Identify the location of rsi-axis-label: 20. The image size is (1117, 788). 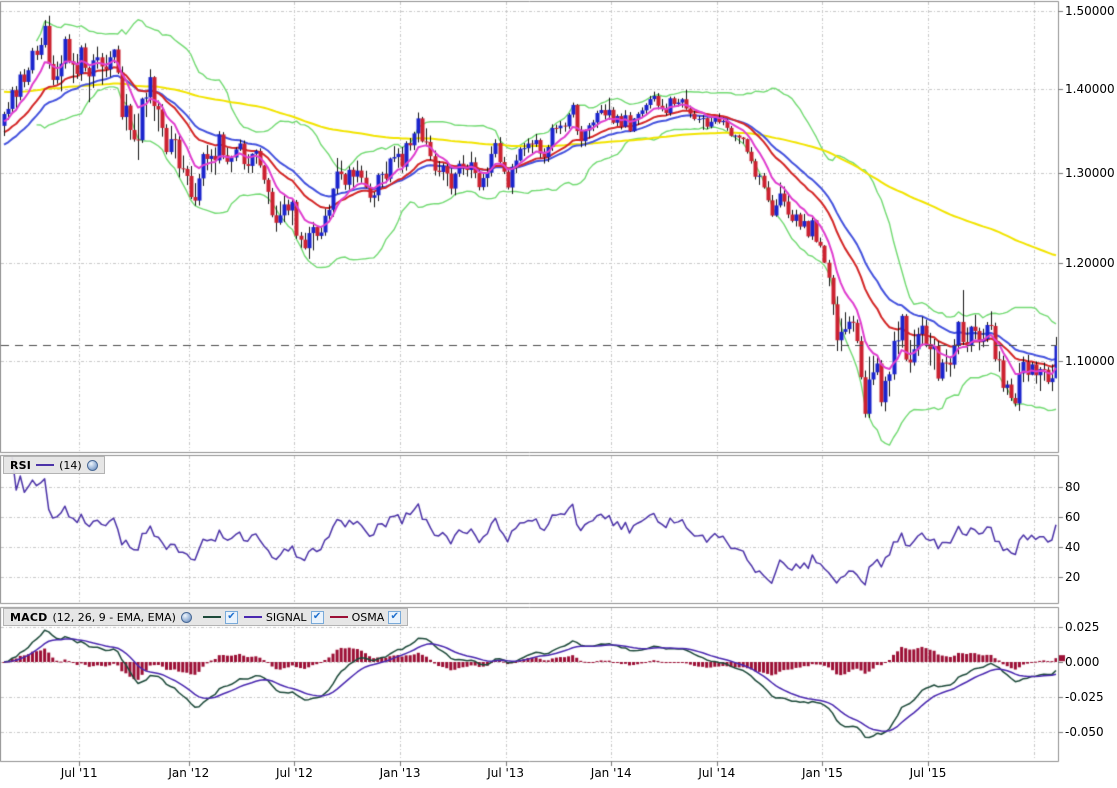
(1073, 577).